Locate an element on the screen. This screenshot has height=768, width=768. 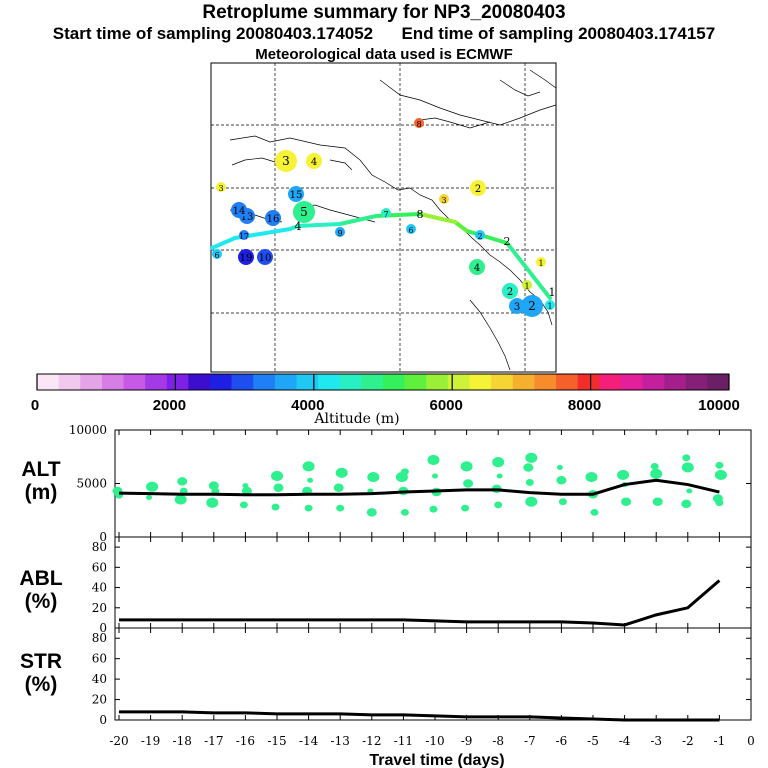
map-cluster-label: 13 is located at coordinates (247, 217).